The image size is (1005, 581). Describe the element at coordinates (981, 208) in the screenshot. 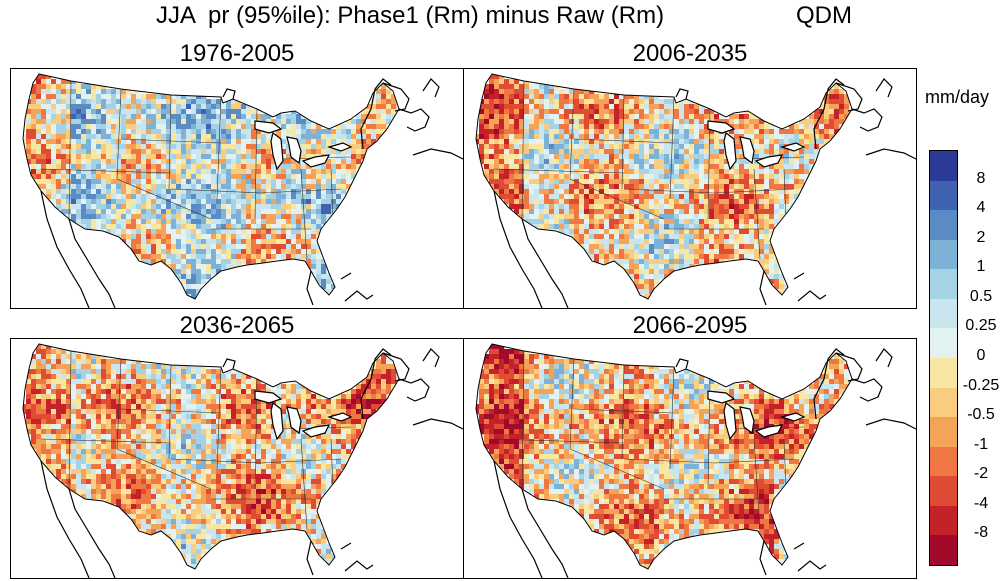

I see `colorbar-tick-label: 4` at that location.